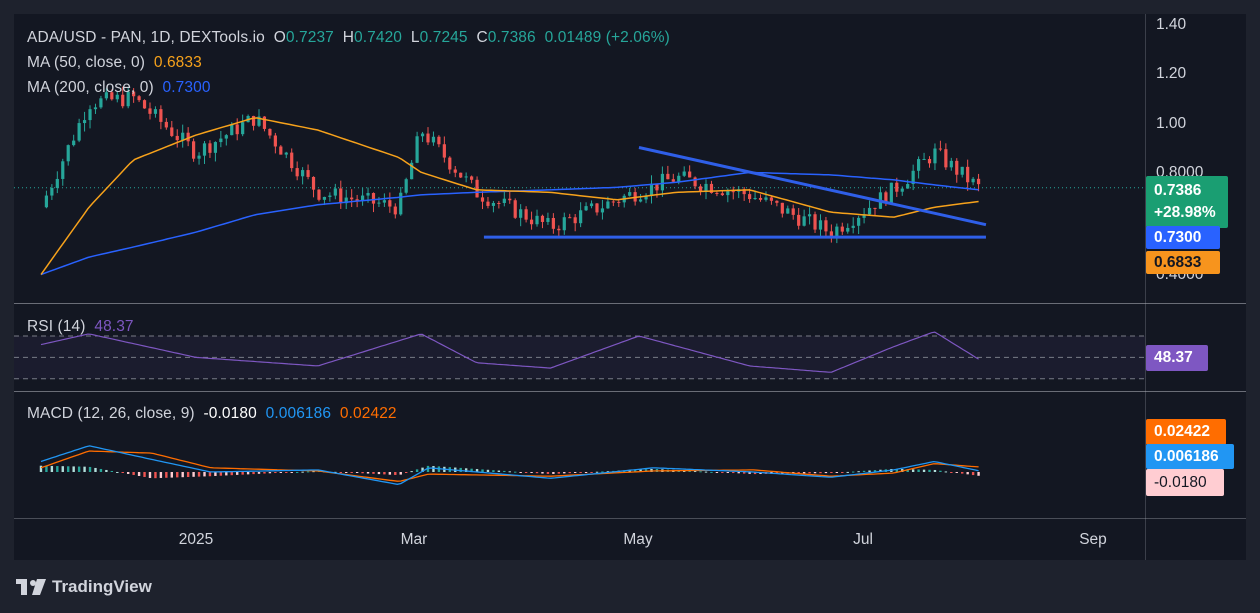 This screenshot has height=613, width=1260. I want to click on macd-signal-badge: 0.02422, so click(1186, 432).